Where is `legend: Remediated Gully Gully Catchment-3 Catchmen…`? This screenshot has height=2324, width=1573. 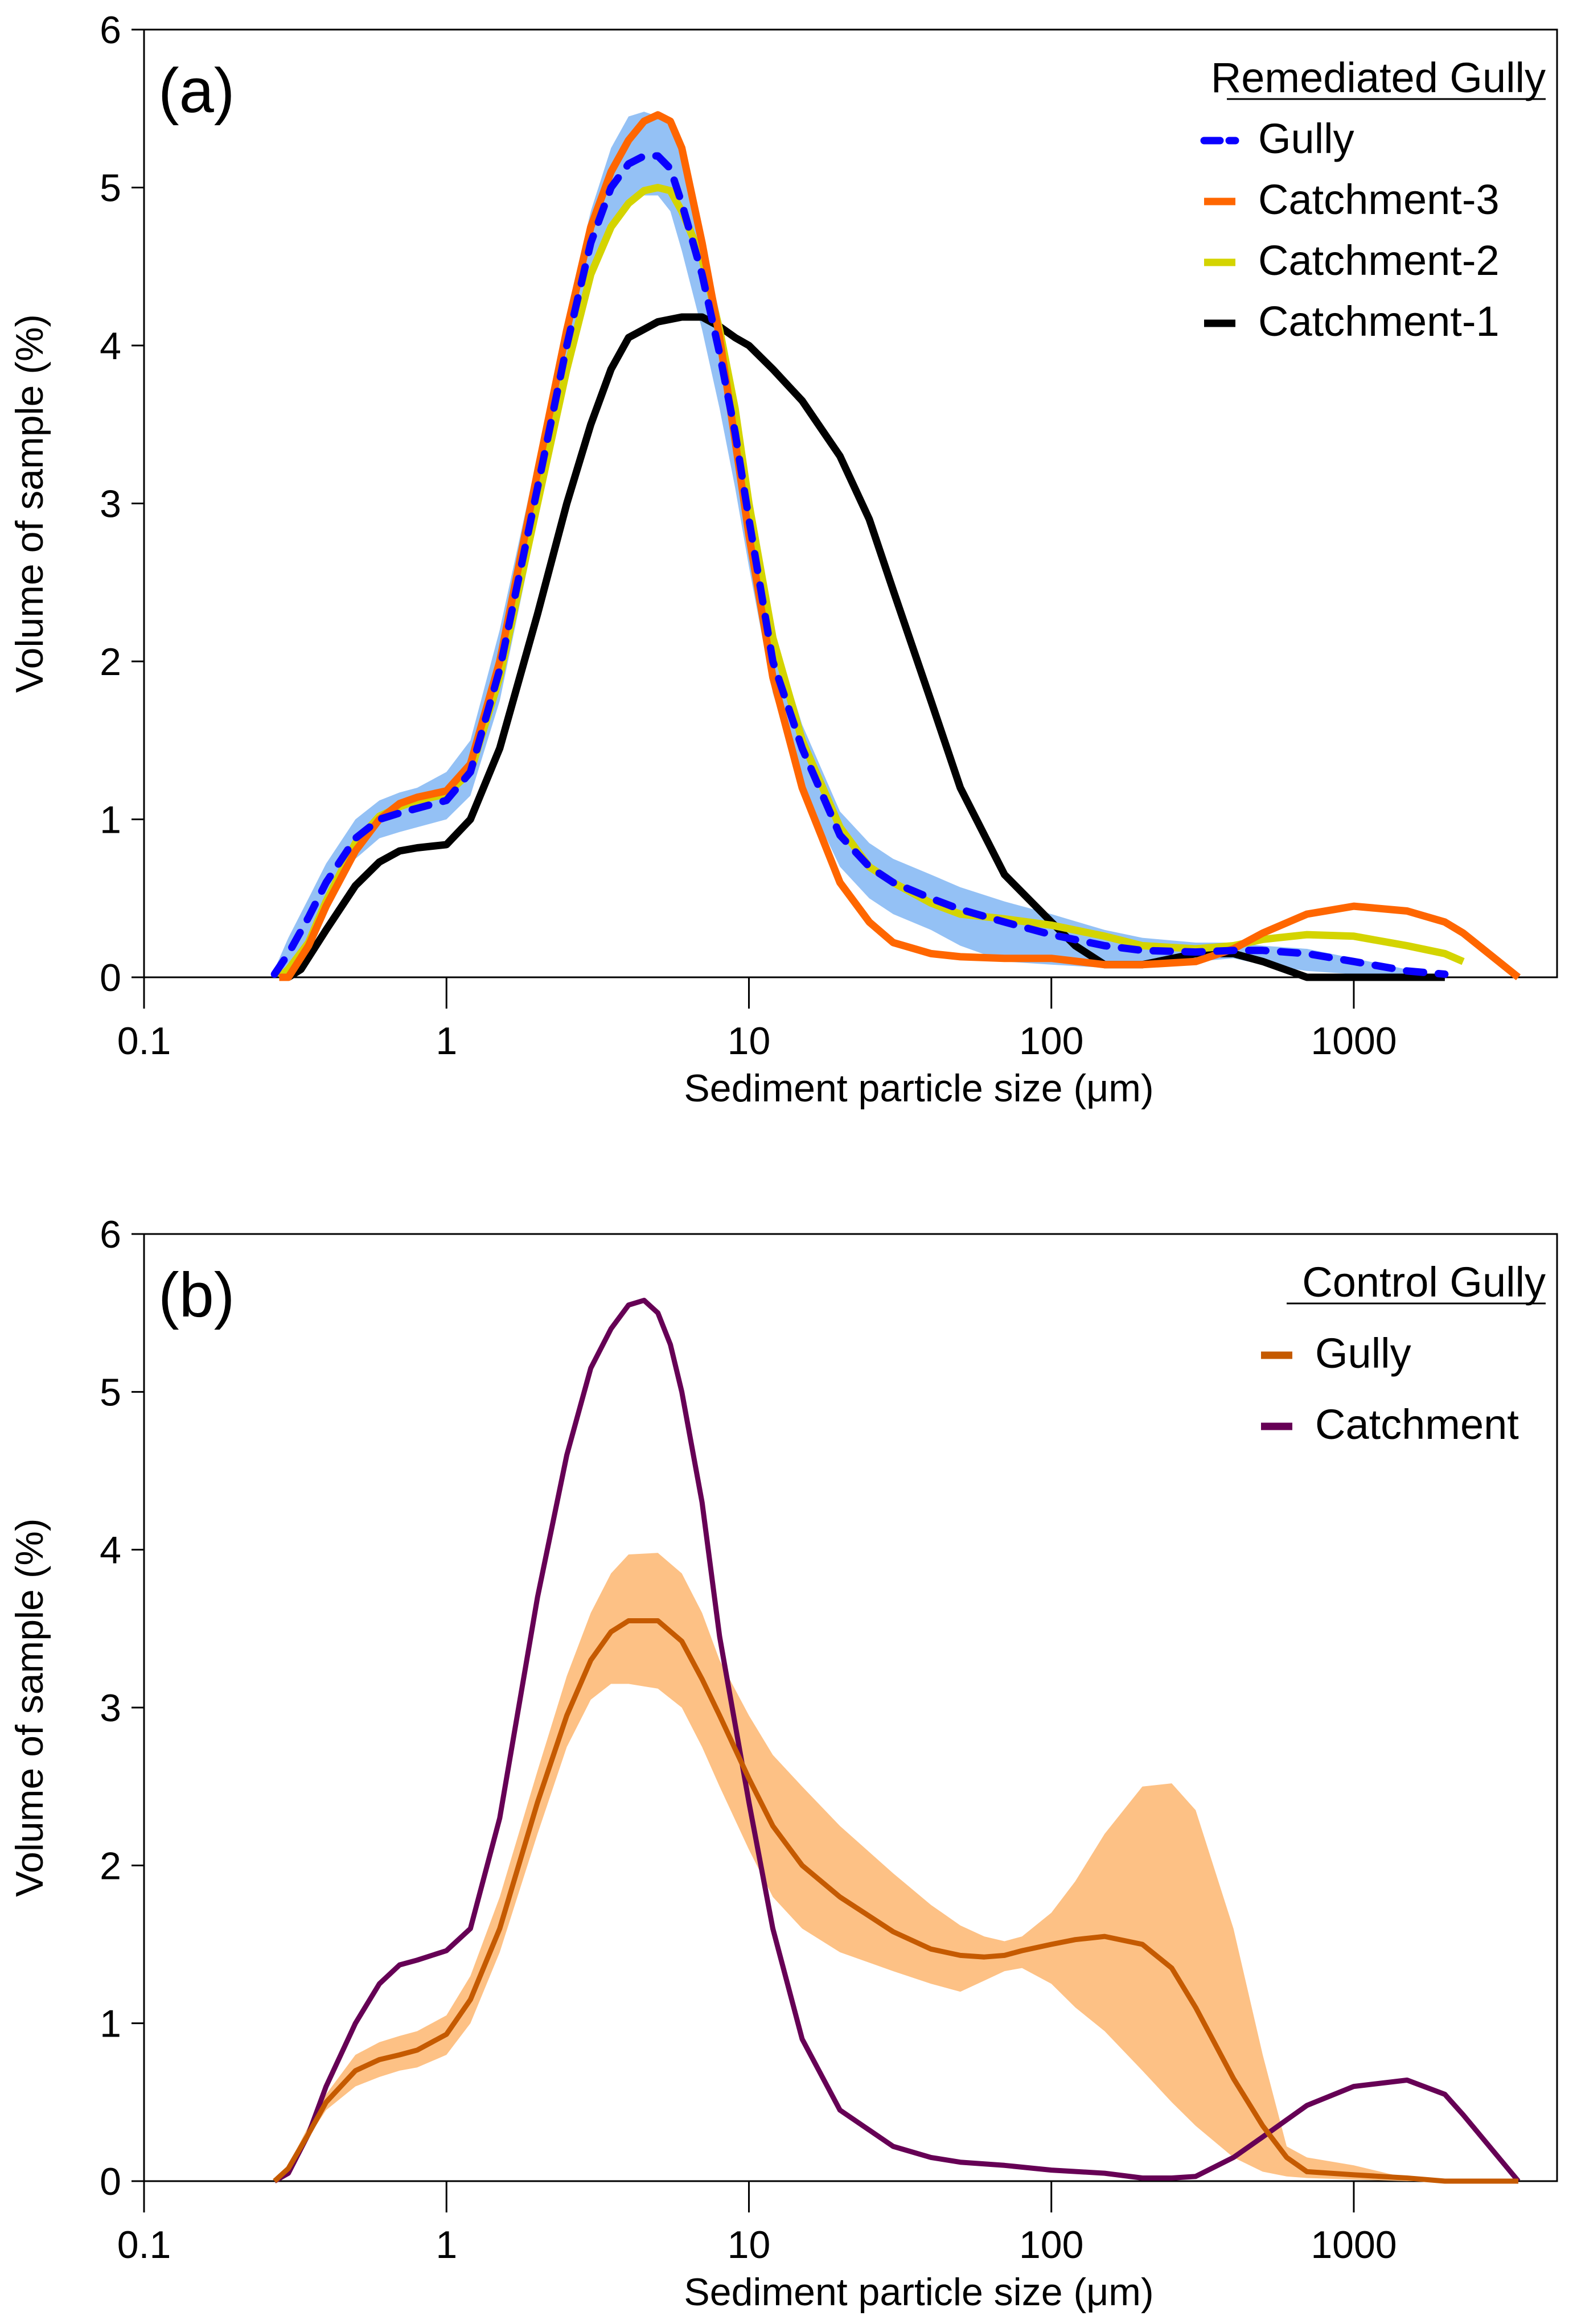 legend: Remediated Gully Gully Catchment-3 Catchmen… is located at coordinates (1373, 199).